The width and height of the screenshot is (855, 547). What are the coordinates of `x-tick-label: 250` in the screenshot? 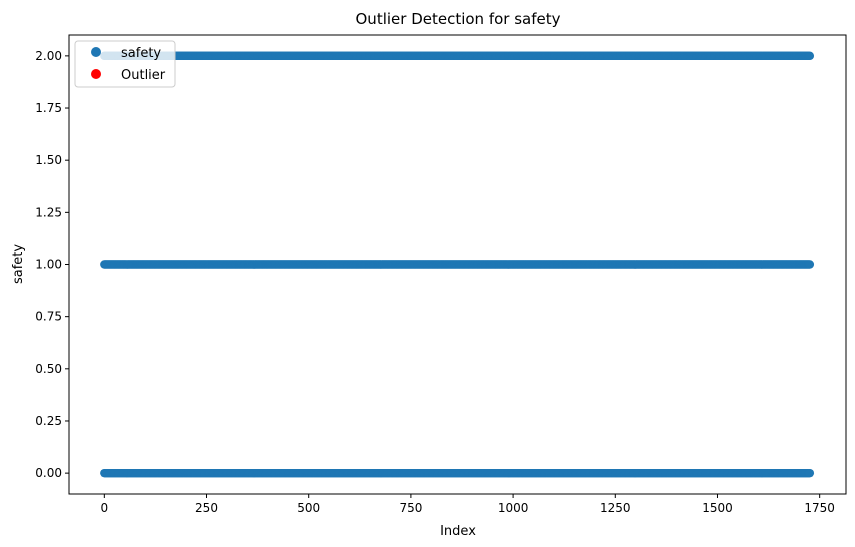 It's located at (206, 508).